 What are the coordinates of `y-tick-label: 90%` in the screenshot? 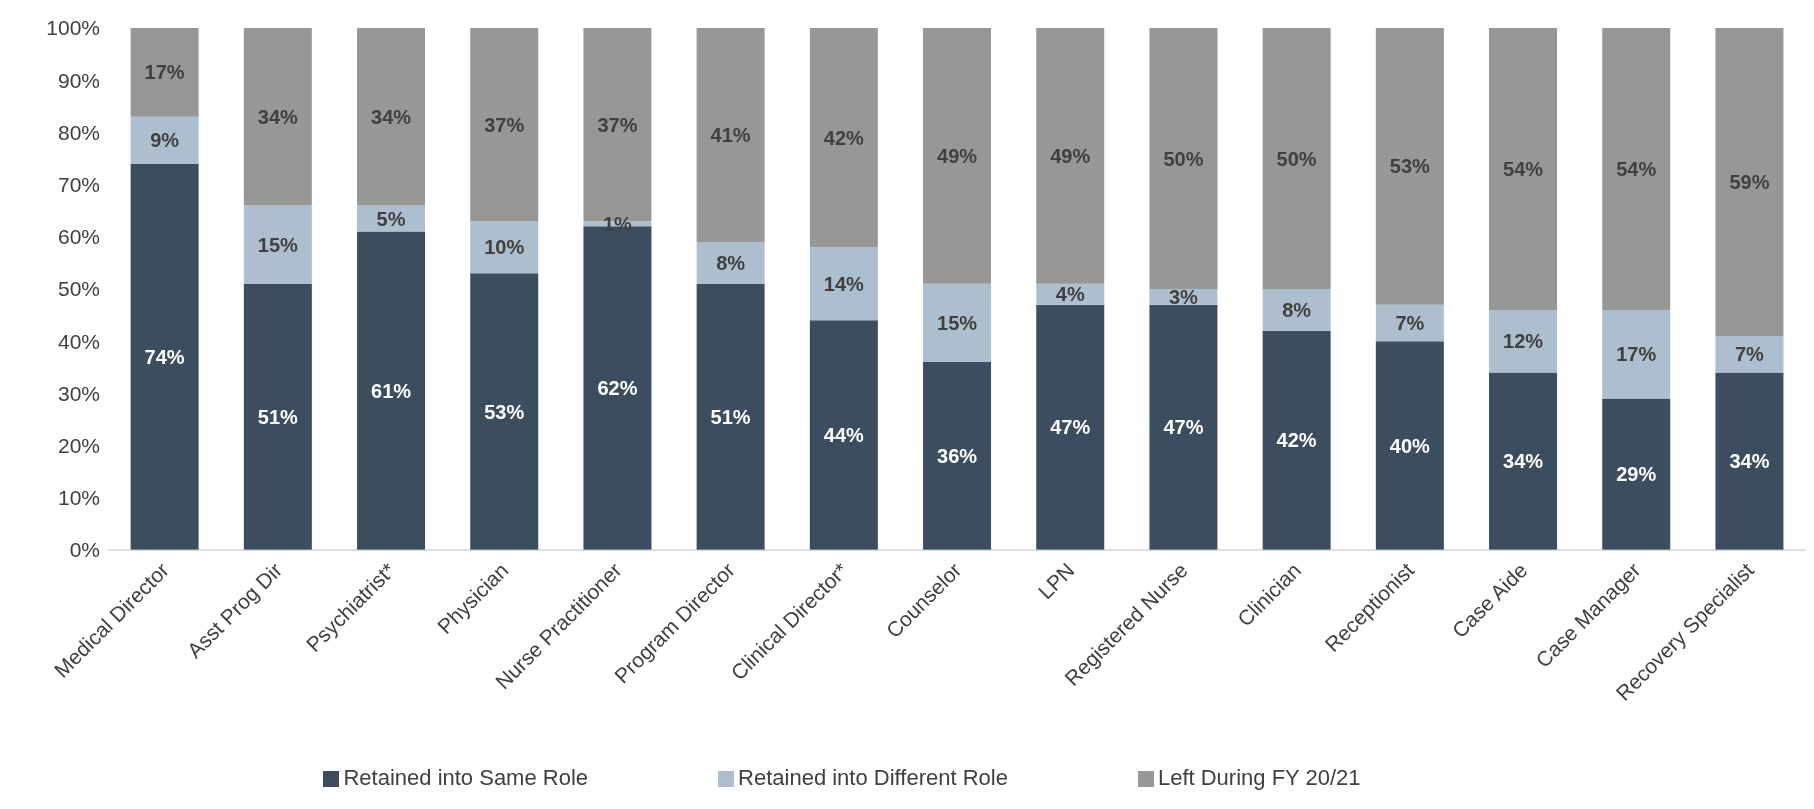 It's located at (78, 80).